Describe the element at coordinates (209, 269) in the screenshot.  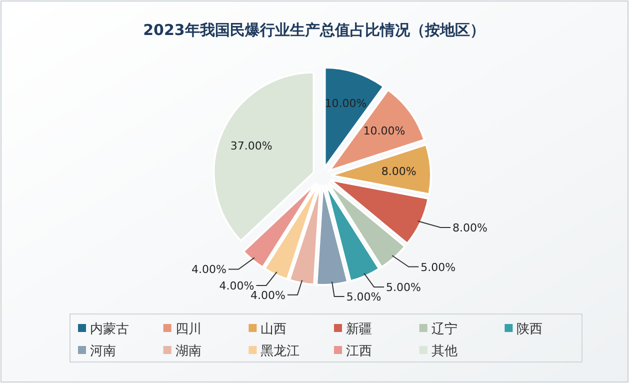
I see `data-label: 4.00%` at that location.